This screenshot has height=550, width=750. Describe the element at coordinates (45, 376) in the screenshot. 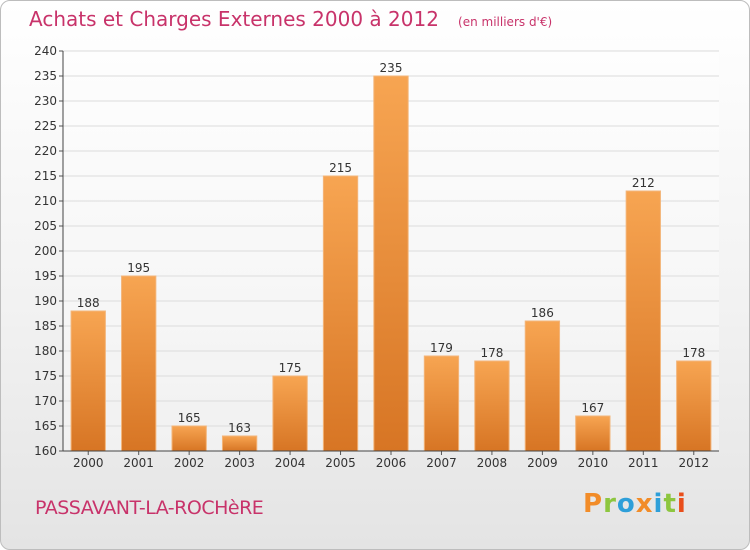

I see `y-tick-label: 175` at that location.